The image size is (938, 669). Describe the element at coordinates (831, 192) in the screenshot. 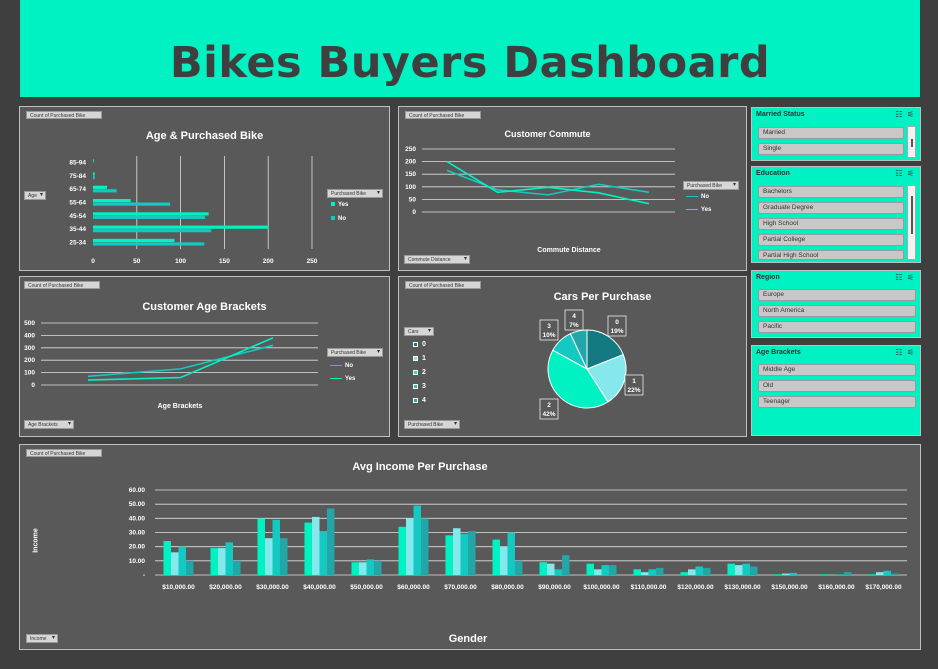

I see `slicer-item-bachelors: Bachelors` at that location.